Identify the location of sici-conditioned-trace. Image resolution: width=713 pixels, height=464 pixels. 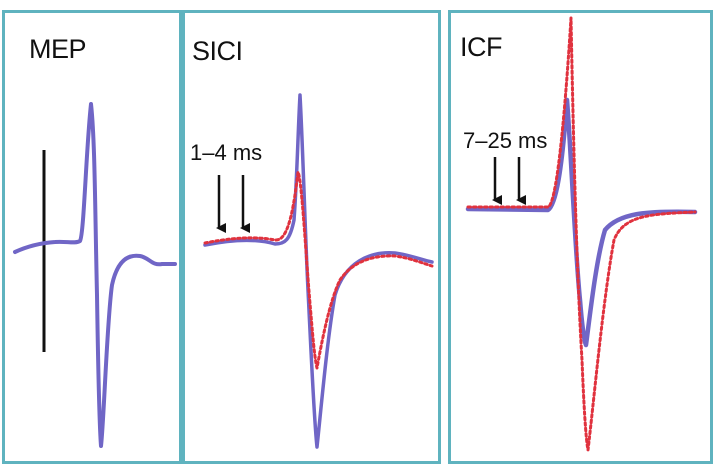
(318, 270).